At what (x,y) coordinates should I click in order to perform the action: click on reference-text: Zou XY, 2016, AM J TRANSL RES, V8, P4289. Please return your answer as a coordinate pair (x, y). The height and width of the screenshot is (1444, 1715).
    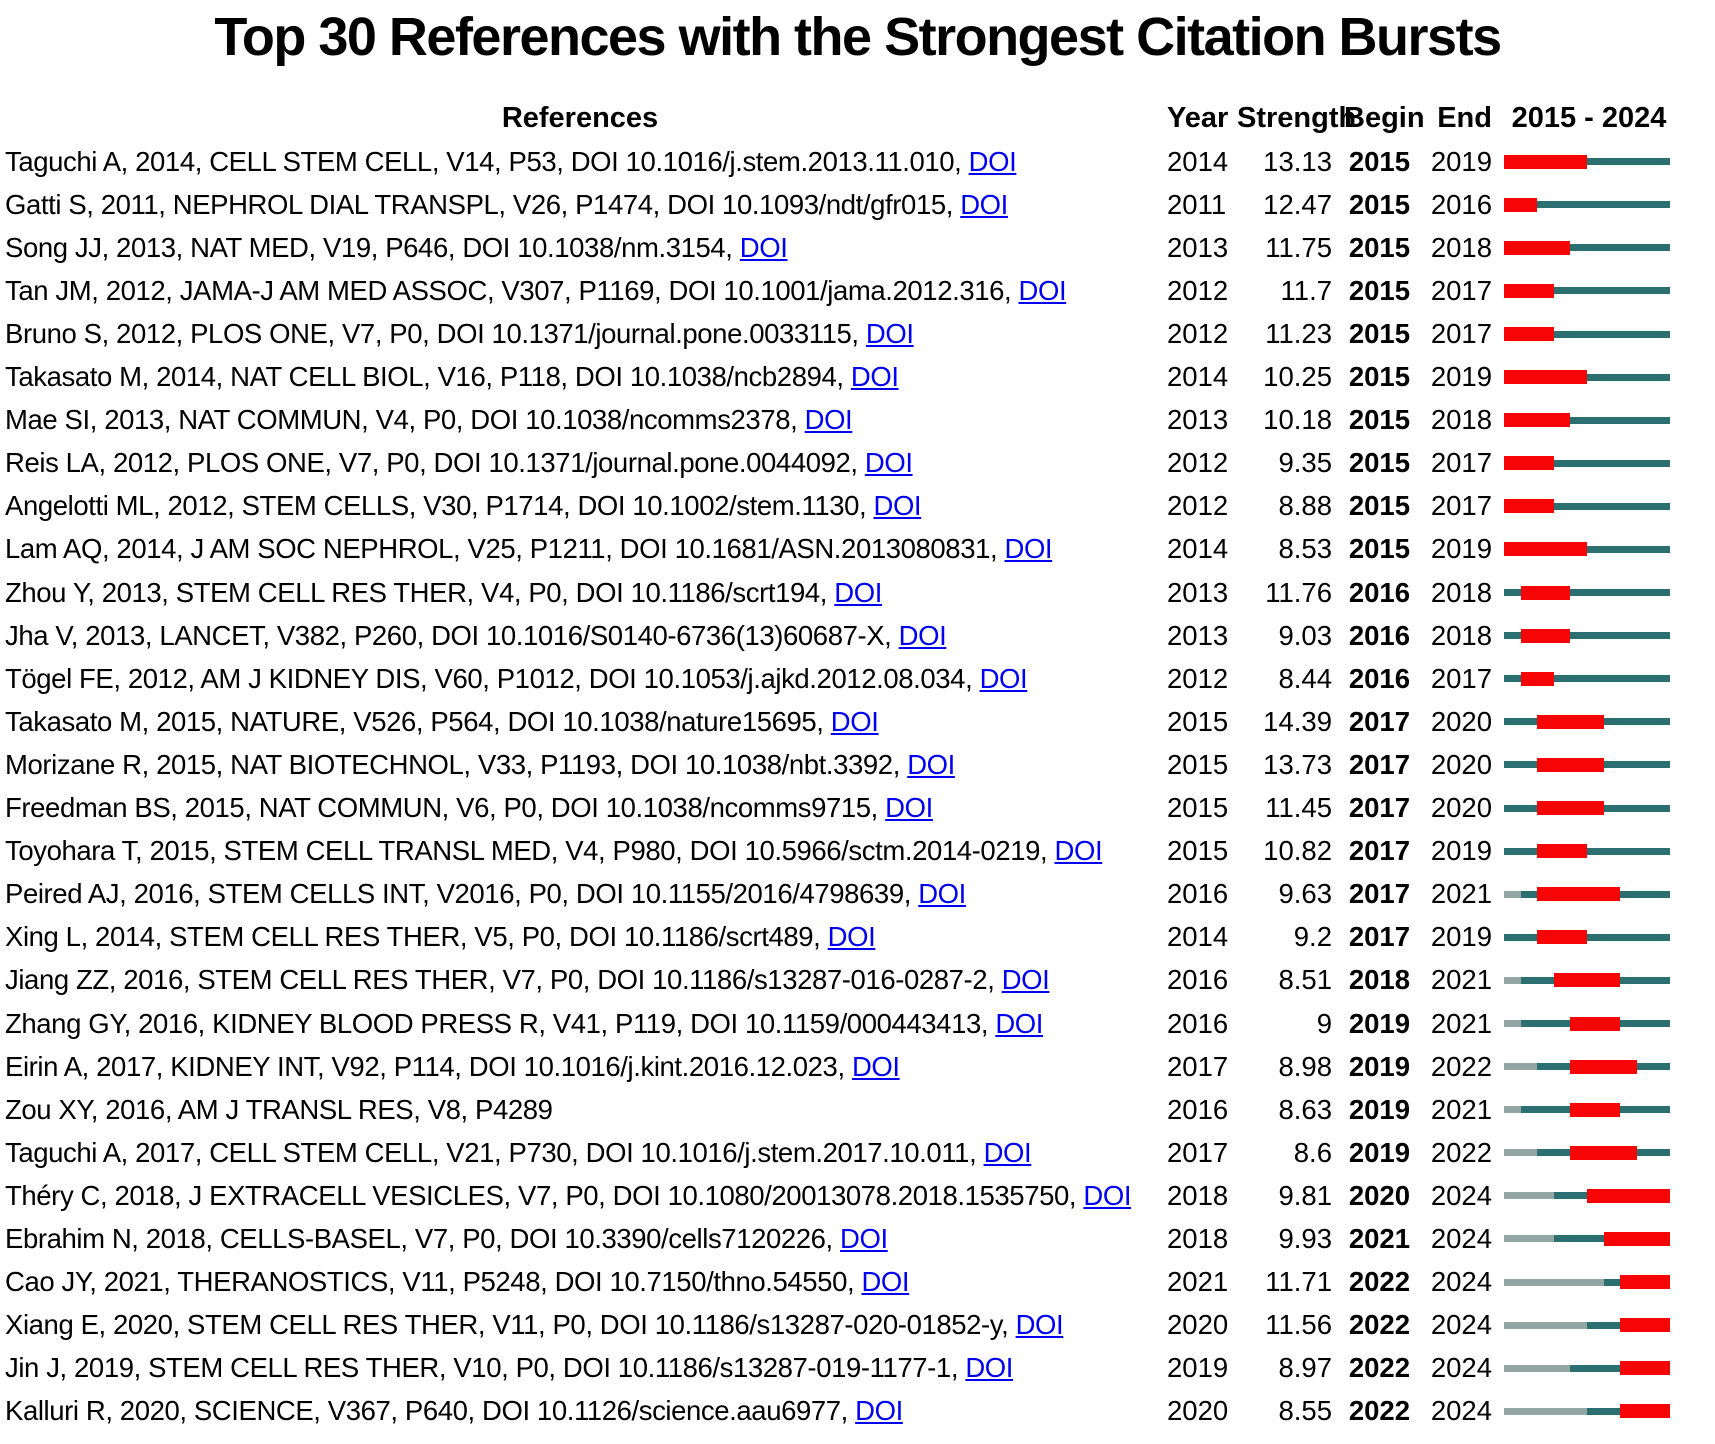
    Looking at the image, I should click on (279, 1109).